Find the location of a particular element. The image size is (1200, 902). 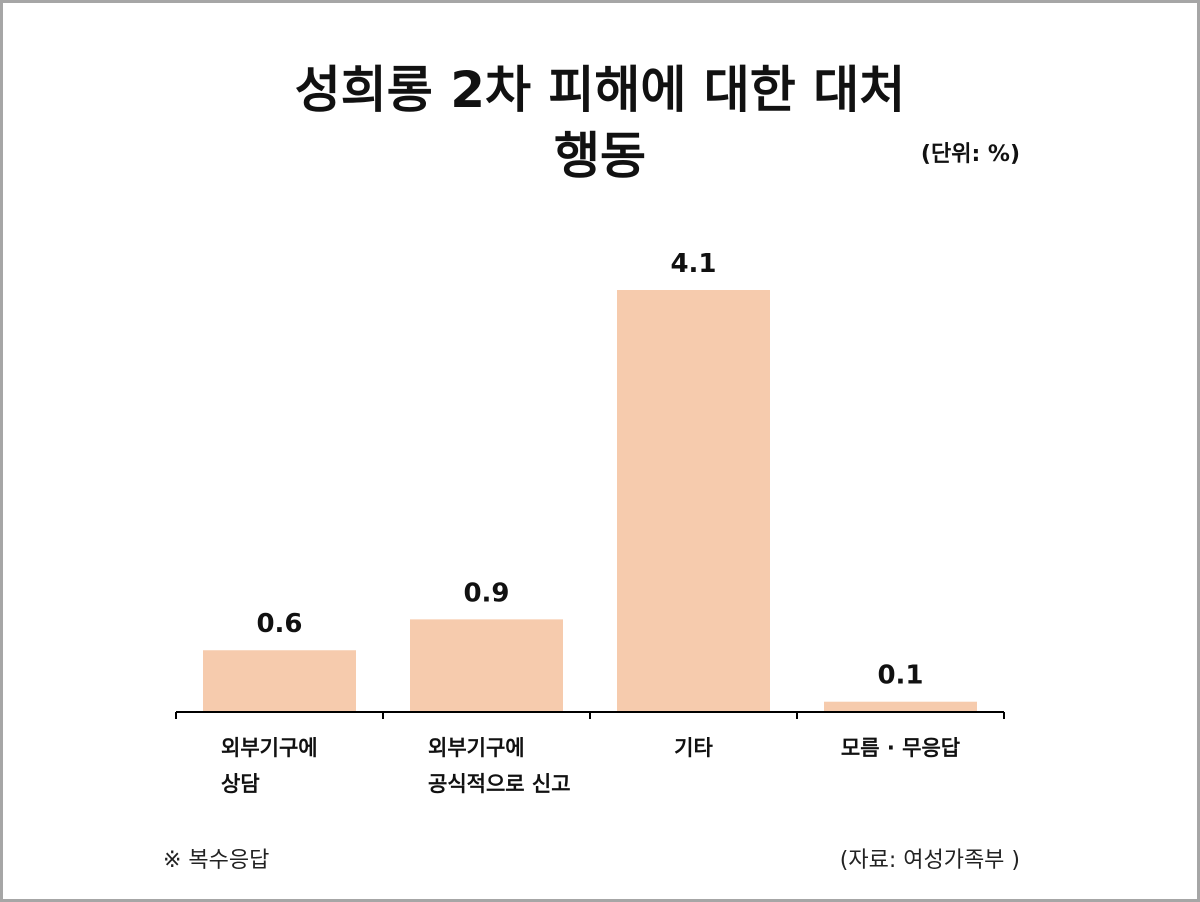

category-label-0-0: 외부기구에 is located at coordinates (269, 748).